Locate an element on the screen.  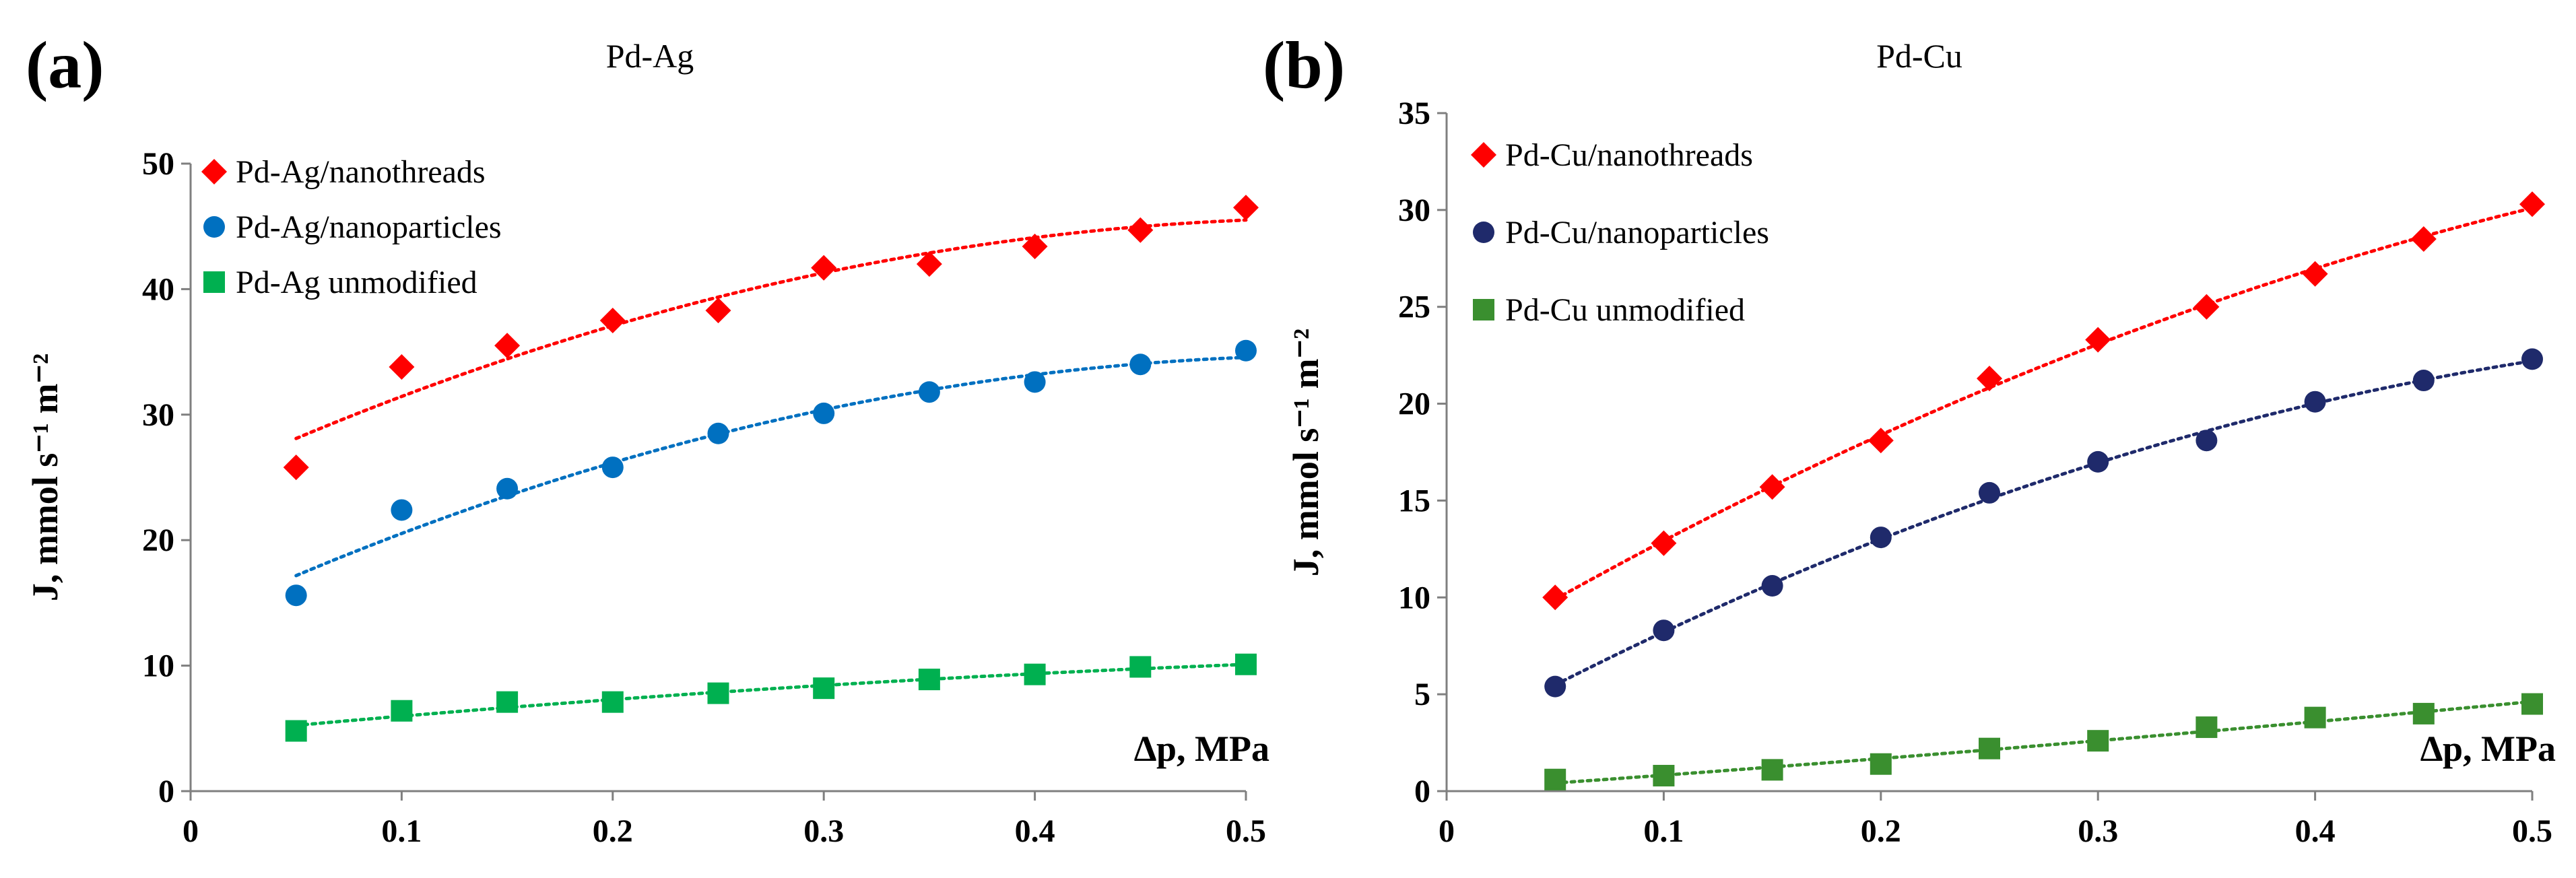
legend-entry: Pd-Cu/nanothreads is located at coordinates (1629, 155).